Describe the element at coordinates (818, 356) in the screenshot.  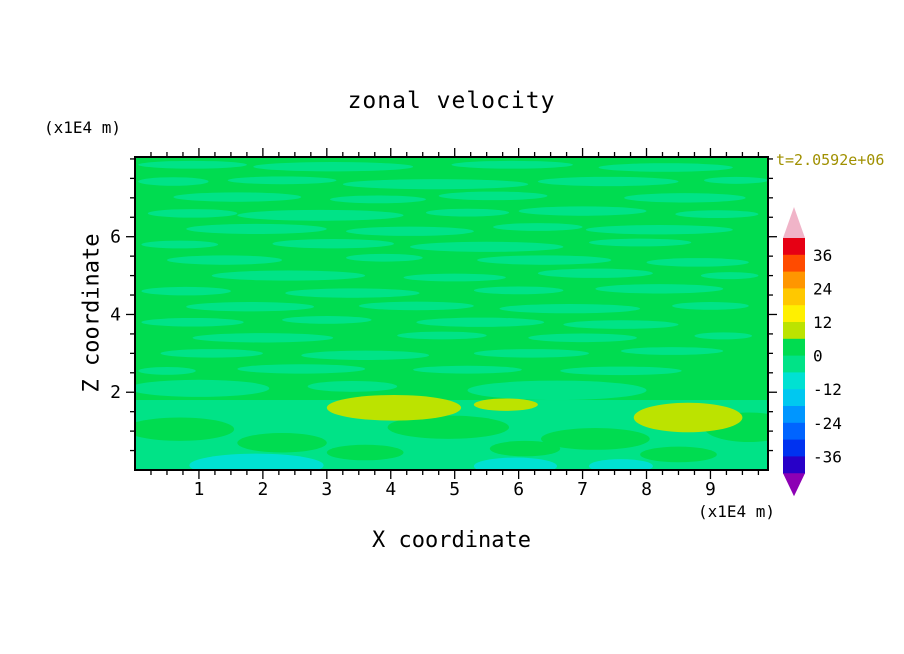
I see `svg-text: 0` at that location.